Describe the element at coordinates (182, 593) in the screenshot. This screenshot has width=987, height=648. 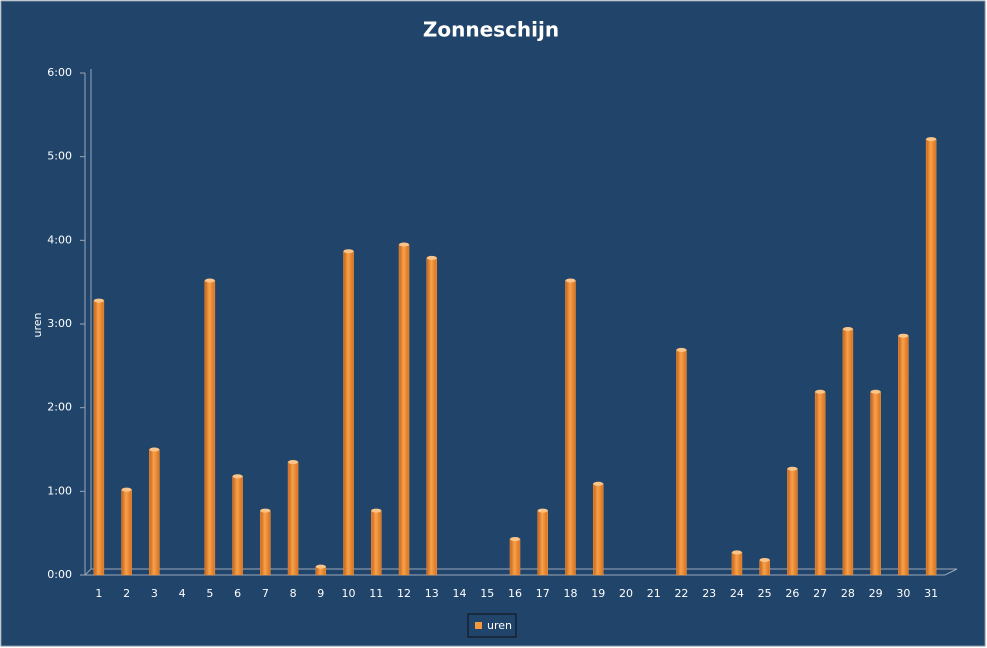
I see `x-tick-label: 4` at that location.